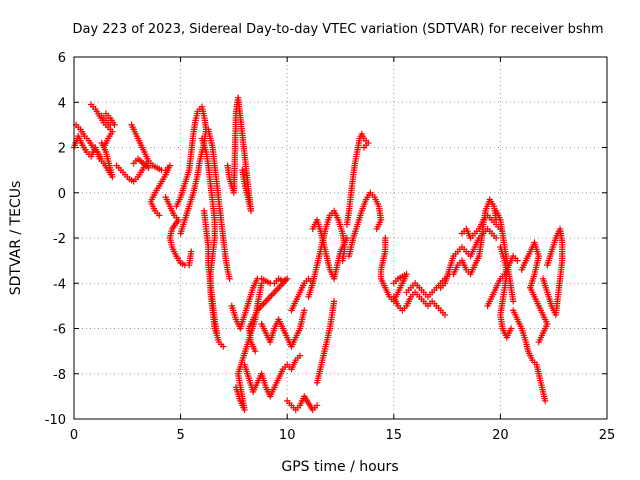 This screenshot has width=640, height=480. What do you see at coordinates (108, 119) in the screenshot?
I see `series-s4` at bounding box center [108, 119].